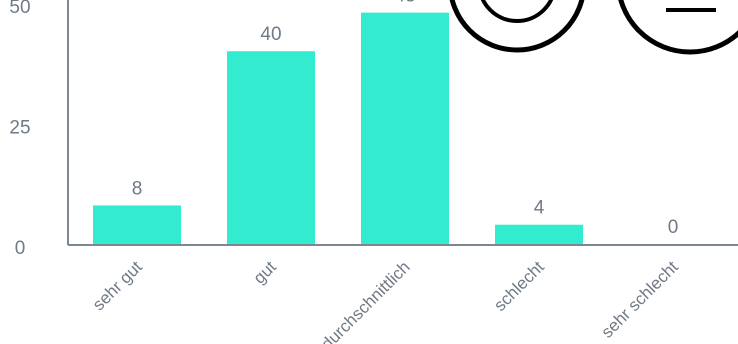 The width and height of the screenshot is (738, 344). I want to click on x-tick-label: gut, so click(265, 272).